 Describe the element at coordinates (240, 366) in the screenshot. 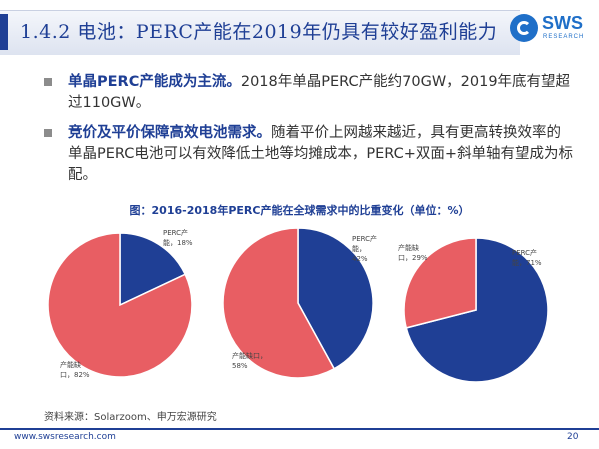

I see `pie-label-gap: 58%` at that location.